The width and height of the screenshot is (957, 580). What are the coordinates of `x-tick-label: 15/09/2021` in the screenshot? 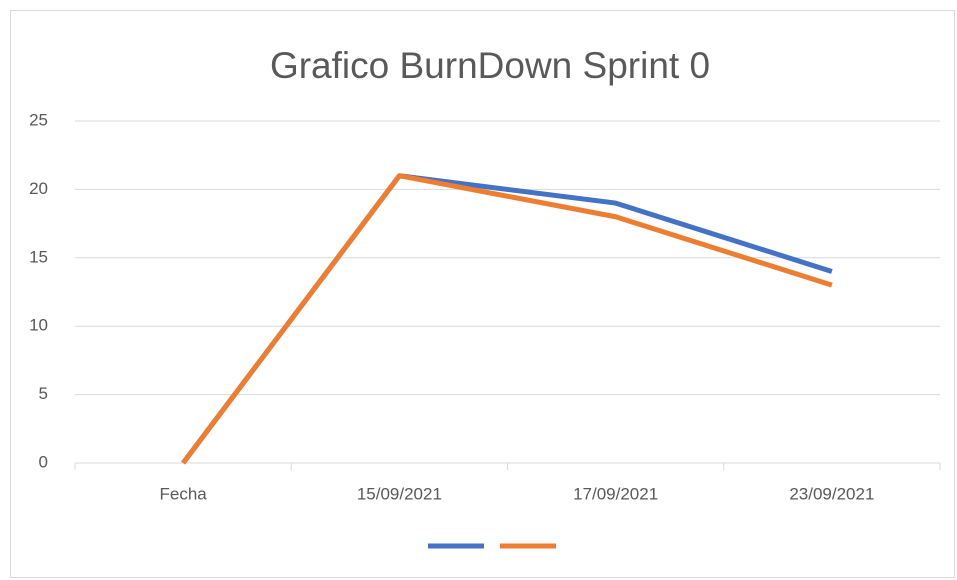 It's located at (399, 493).